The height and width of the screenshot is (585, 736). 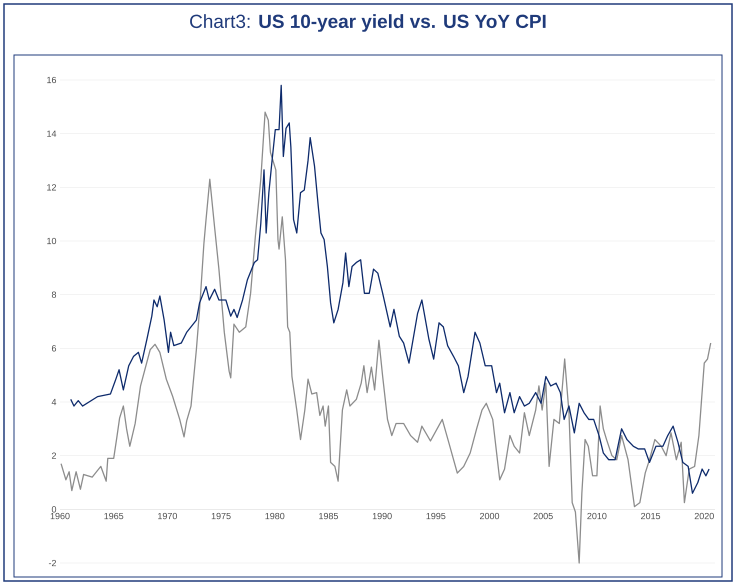 I want to click on x-tick-label: 1995, so click(x=436, y=516).